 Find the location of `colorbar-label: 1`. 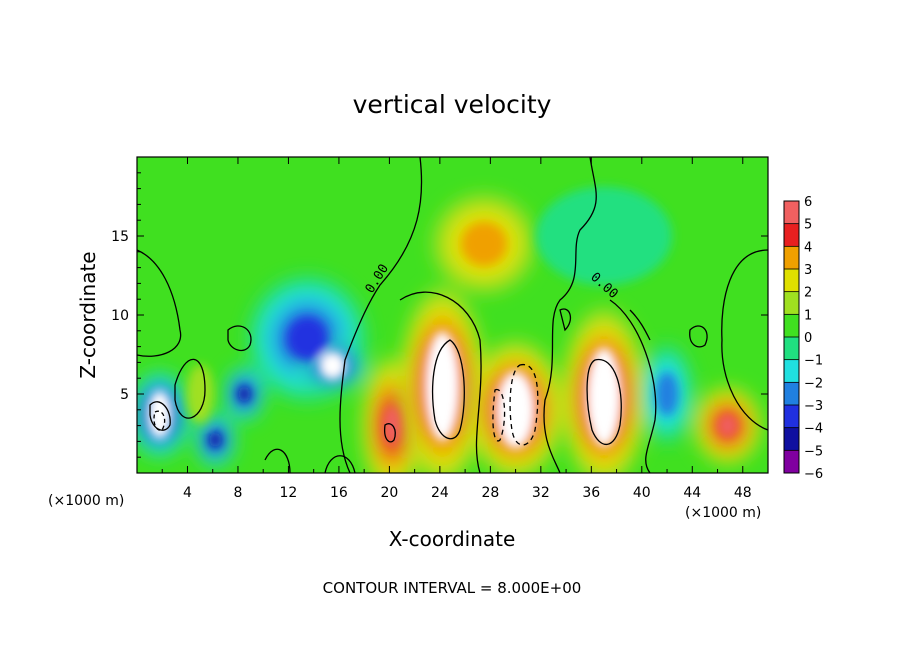

colorbar-label: 1 is located at coordinates (808, 315).